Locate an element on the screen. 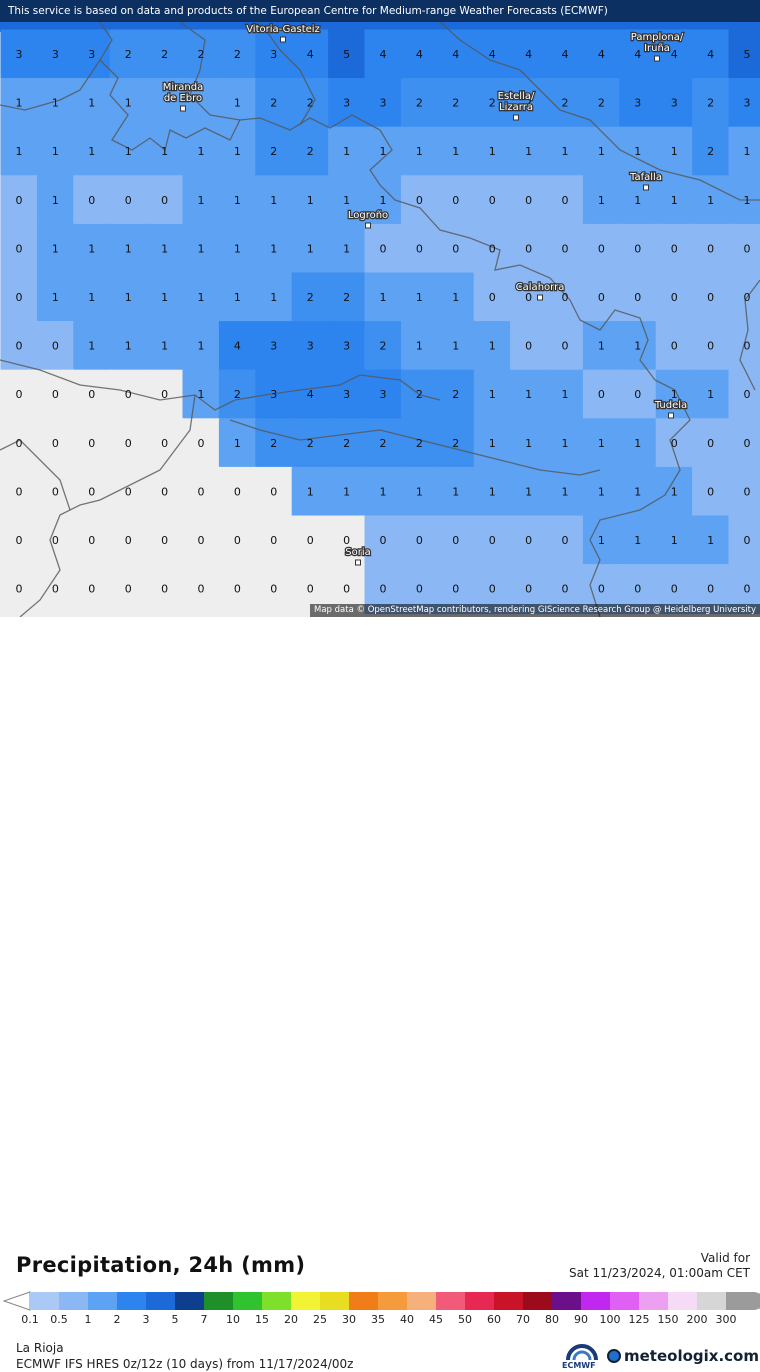 The width and height of the screenshot is (760, 1372). ecmwf-logo-text: ECMWF is located at coordinates (579, 1365).